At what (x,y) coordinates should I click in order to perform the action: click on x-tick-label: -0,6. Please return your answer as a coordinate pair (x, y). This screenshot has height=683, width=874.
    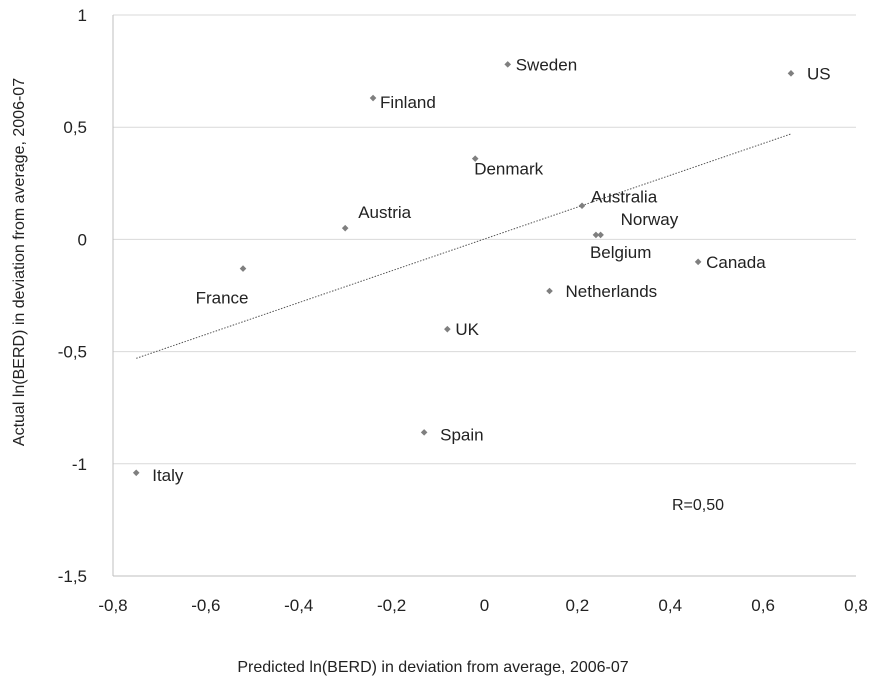
    Looking at the image, I should click on (205, 605).